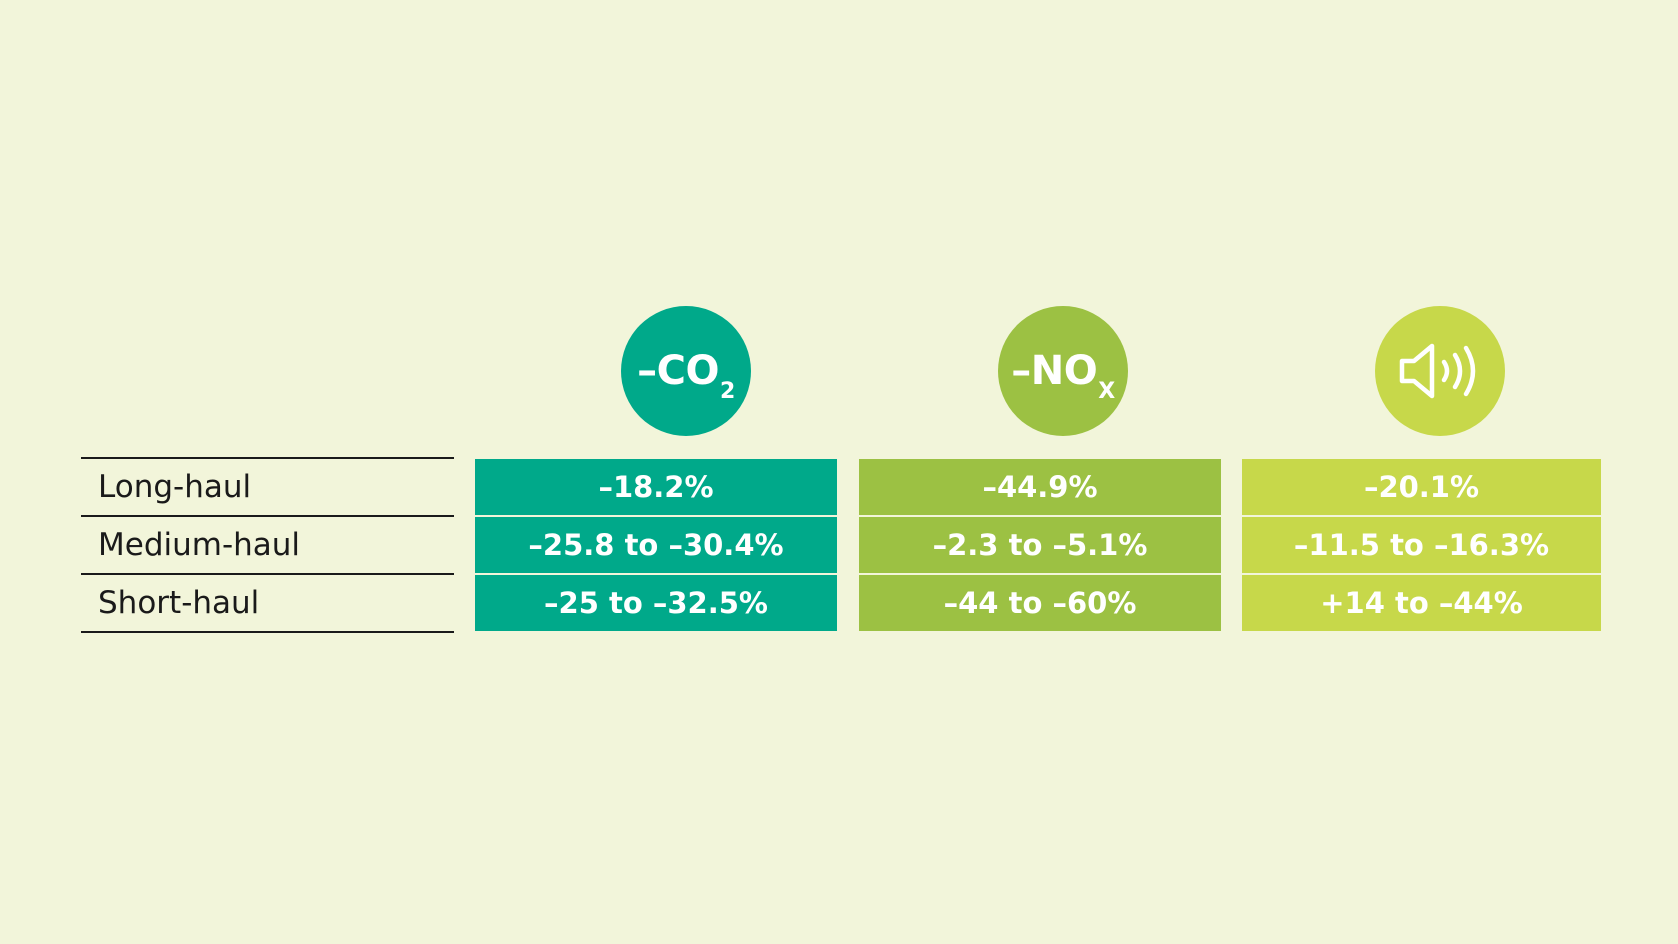  I want to click on row-label-long-haul: Long-haul, so click(267, 488).